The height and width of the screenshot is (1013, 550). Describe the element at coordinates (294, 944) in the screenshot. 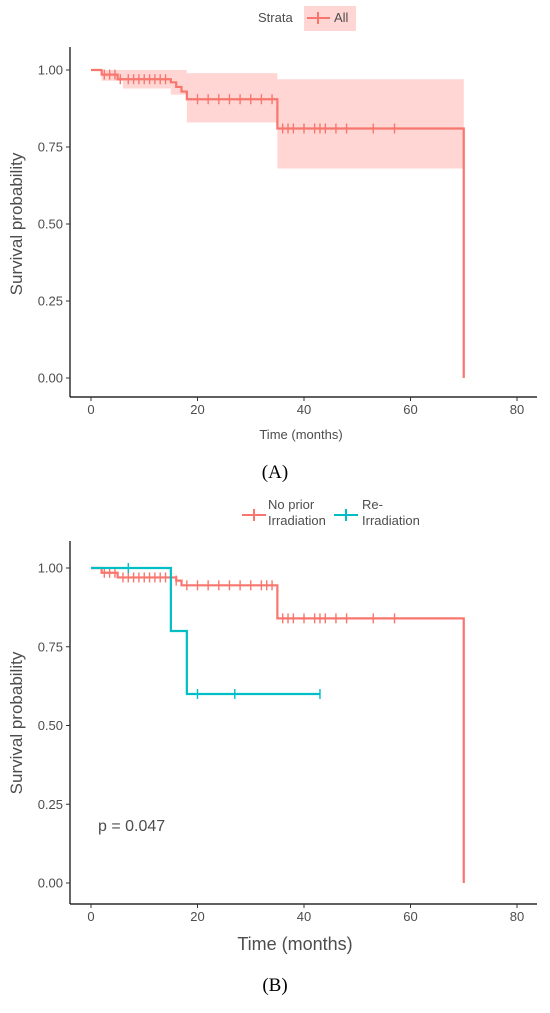

I see `x-axis-title-b: Time (months)` at that location.